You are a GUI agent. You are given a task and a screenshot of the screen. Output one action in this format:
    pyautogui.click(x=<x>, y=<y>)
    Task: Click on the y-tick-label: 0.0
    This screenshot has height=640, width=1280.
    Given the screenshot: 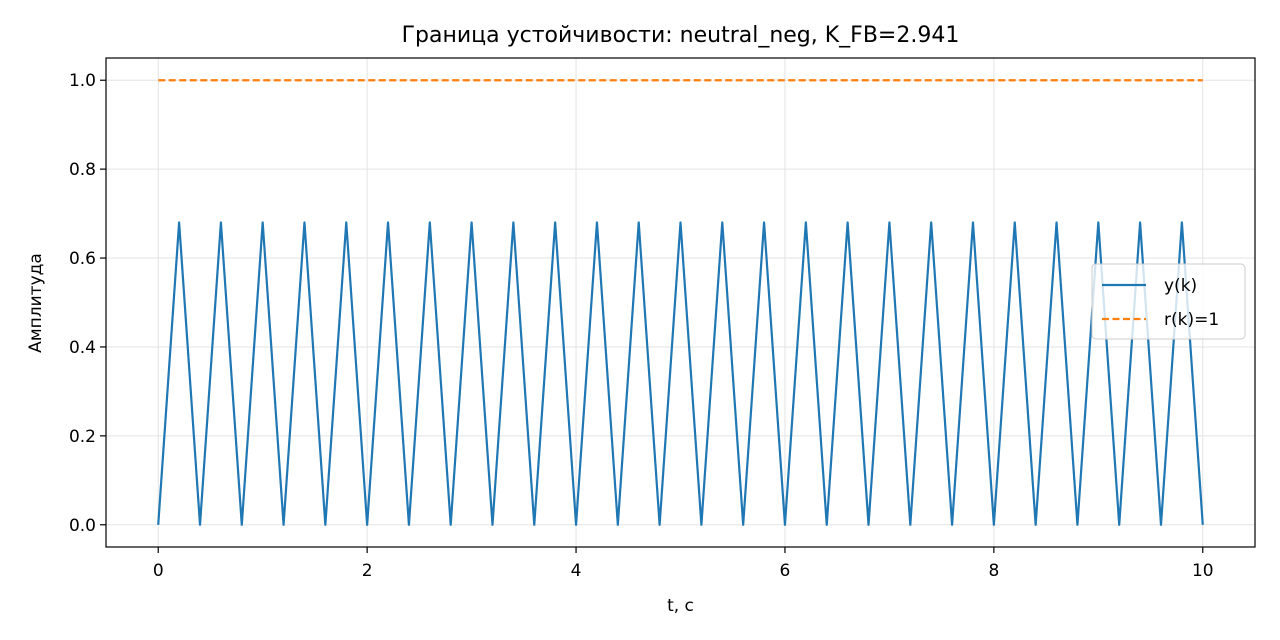 What is the action you would take?
    pyautogui.click(x=82, y=526)
    